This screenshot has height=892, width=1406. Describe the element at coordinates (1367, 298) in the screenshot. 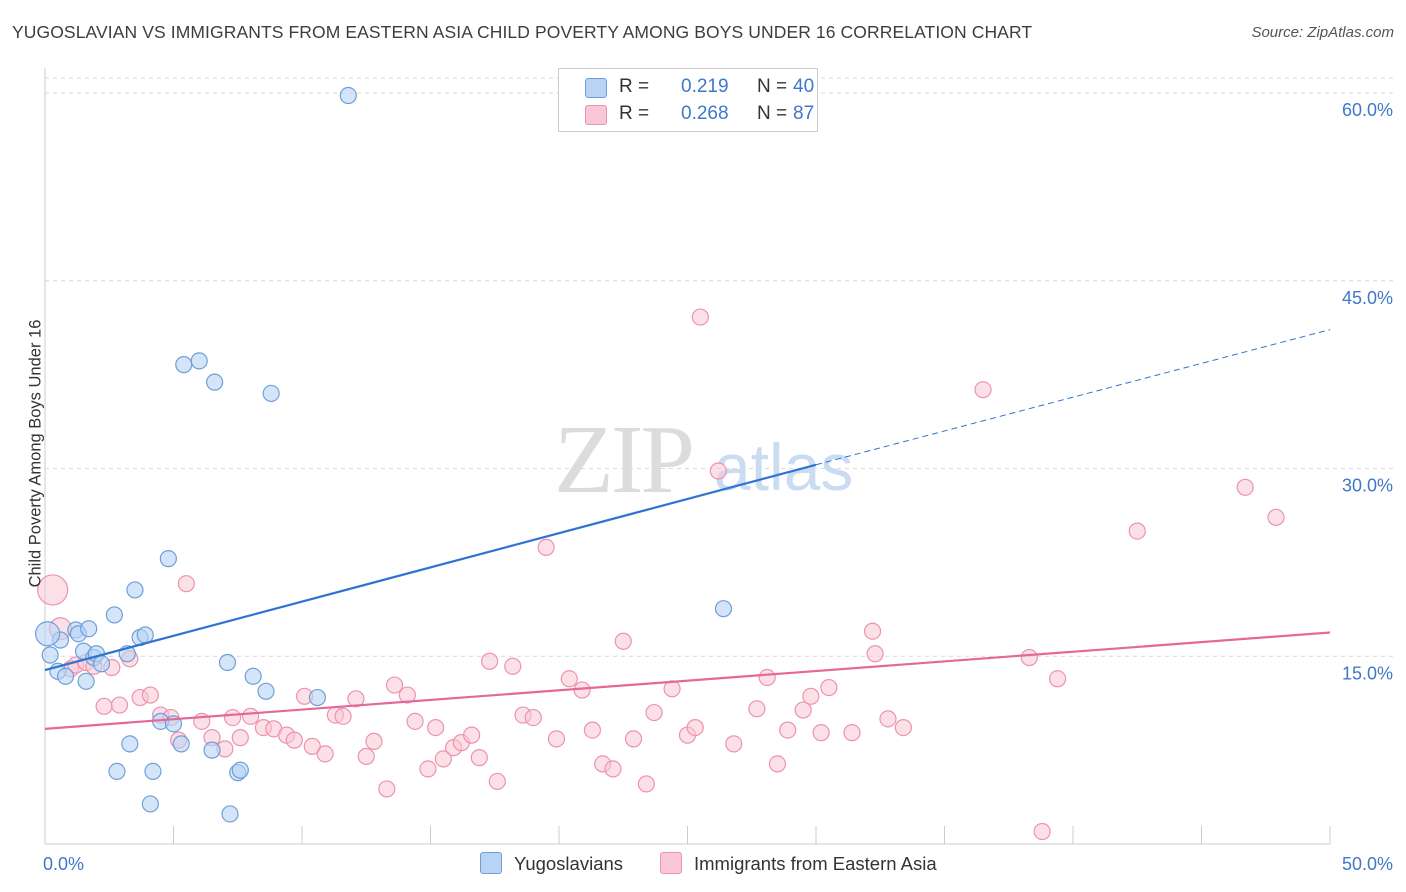

I see `y-tick-label: 45.0%` at that location.